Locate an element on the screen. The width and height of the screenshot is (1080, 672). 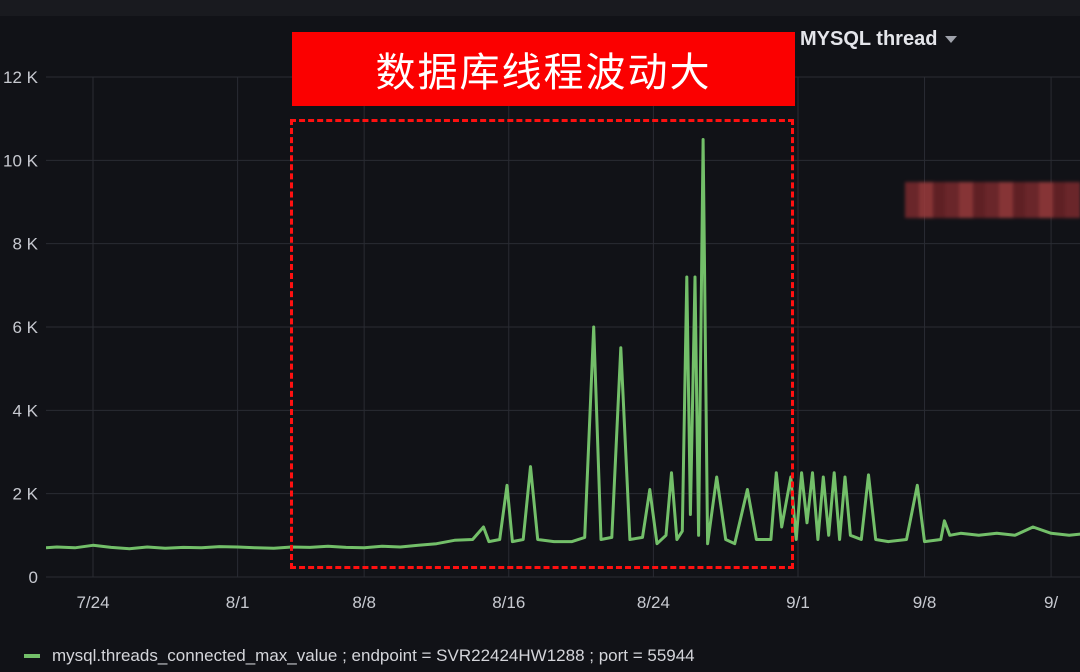
x-tick-label: 9/8 is located at coordinates (925, 602).